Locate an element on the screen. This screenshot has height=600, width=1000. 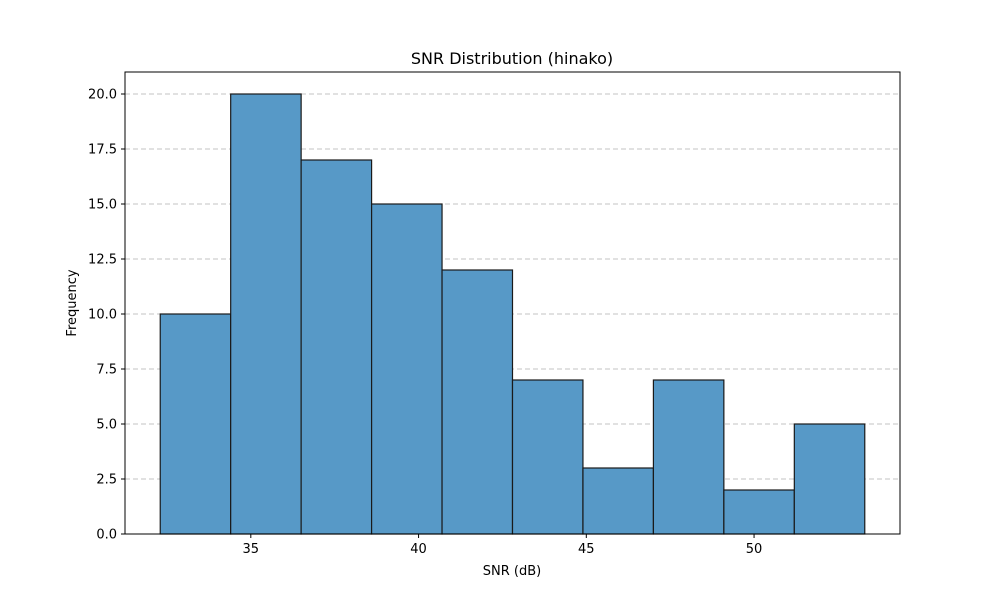
y-axis-label: Frequency is located at coordinates (72, 302).